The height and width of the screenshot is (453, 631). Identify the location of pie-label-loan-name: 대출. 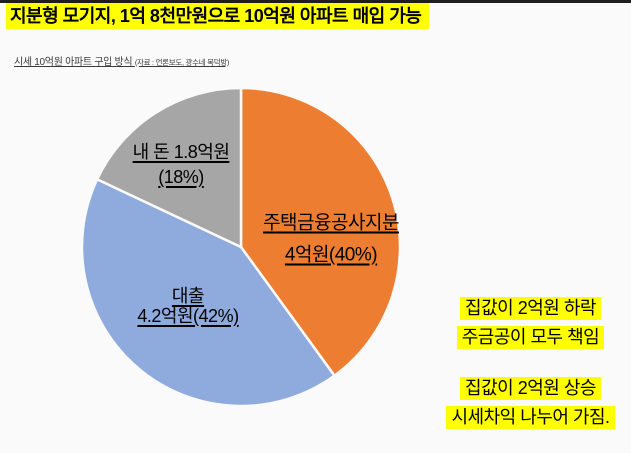
(188, 296).